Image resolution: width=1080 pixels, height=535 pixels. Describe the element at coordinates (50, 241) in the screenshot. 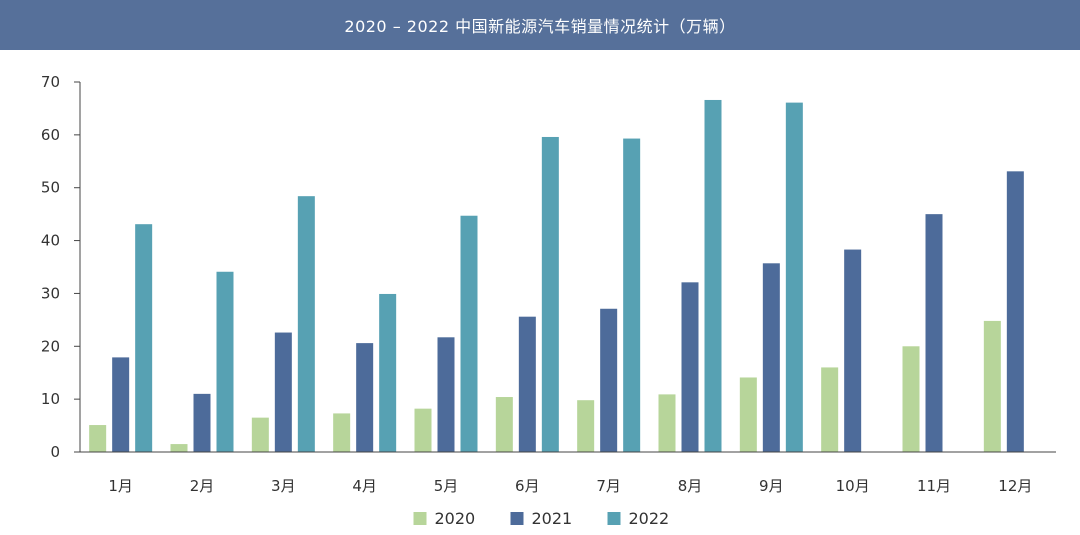

I see `y-tick-label: 40` at that location.